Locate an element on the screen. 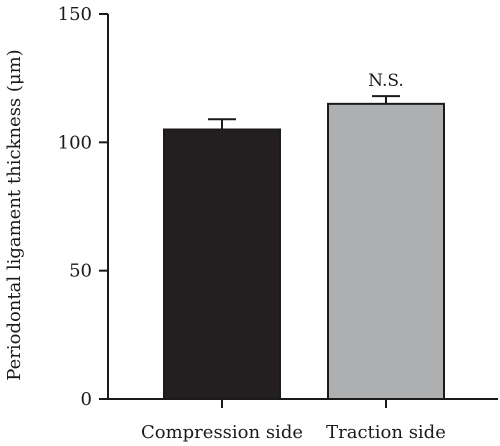 The width and height of the screenshot is (500, 446). x-tick-label: Traction side is located at coordinates (386, 432).